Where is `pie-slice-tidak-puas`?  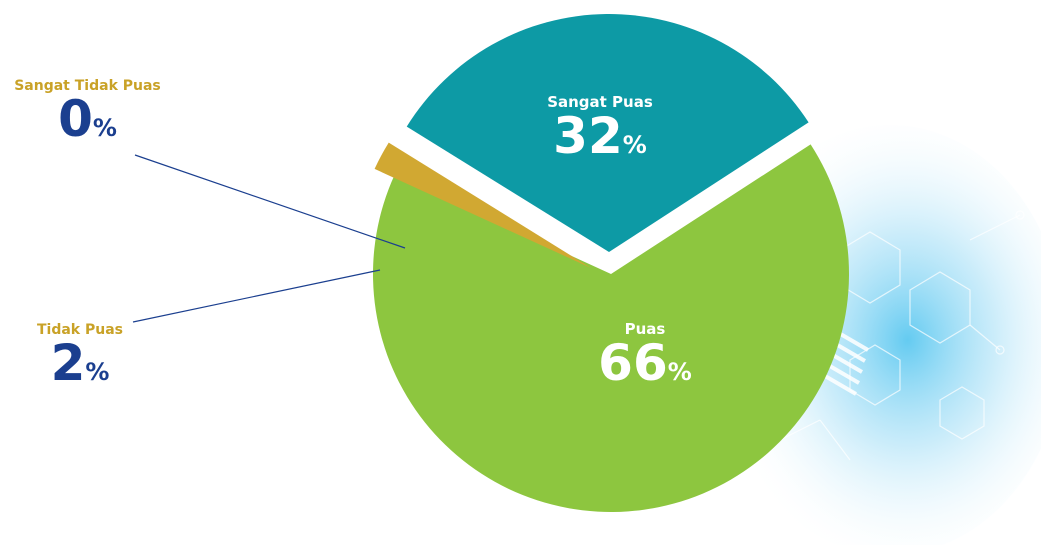 pie-slice-tidak-puas is located at coordinates (482, 205).